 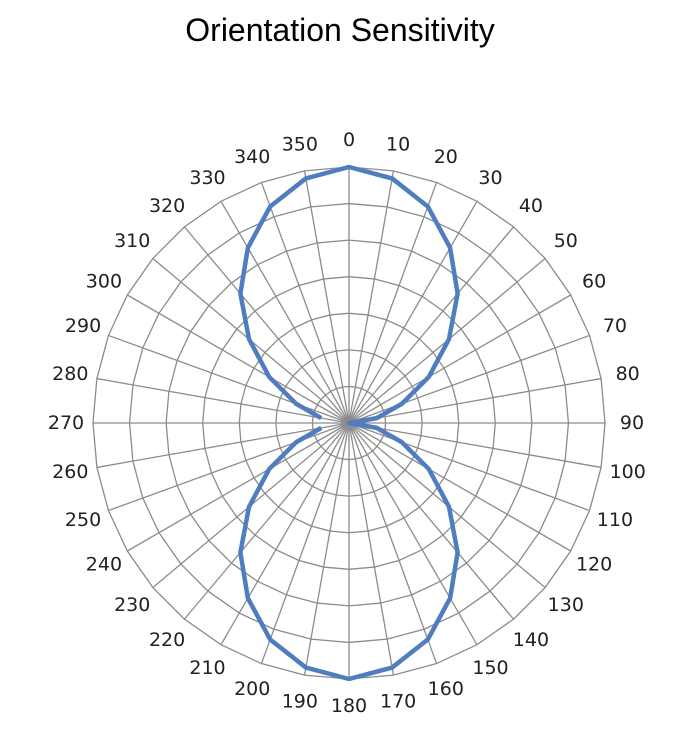 What do you see at coordinates (83, 520) in the screenshot?
I see `angle-label: 250` at bounding box center [83, 520].